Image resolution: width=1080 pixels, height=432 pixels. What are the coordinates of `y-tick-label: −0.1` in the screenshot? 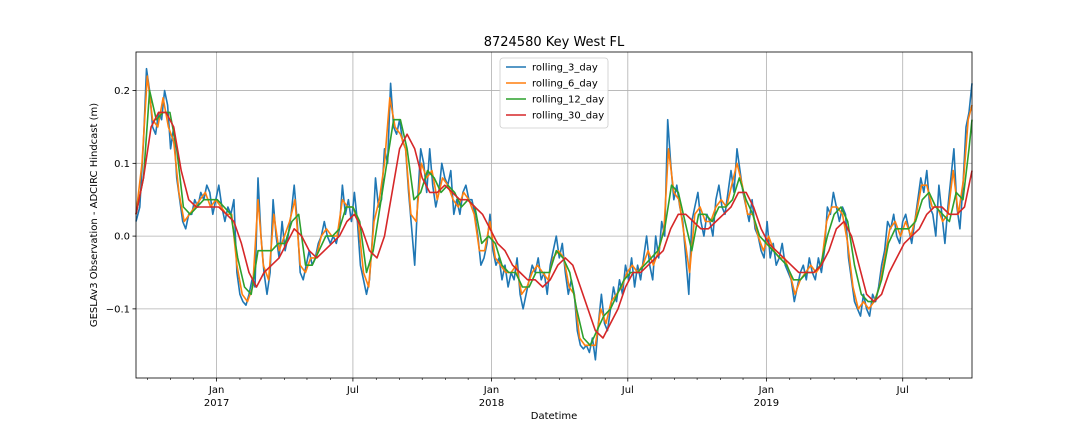 It's located at (118, 309).